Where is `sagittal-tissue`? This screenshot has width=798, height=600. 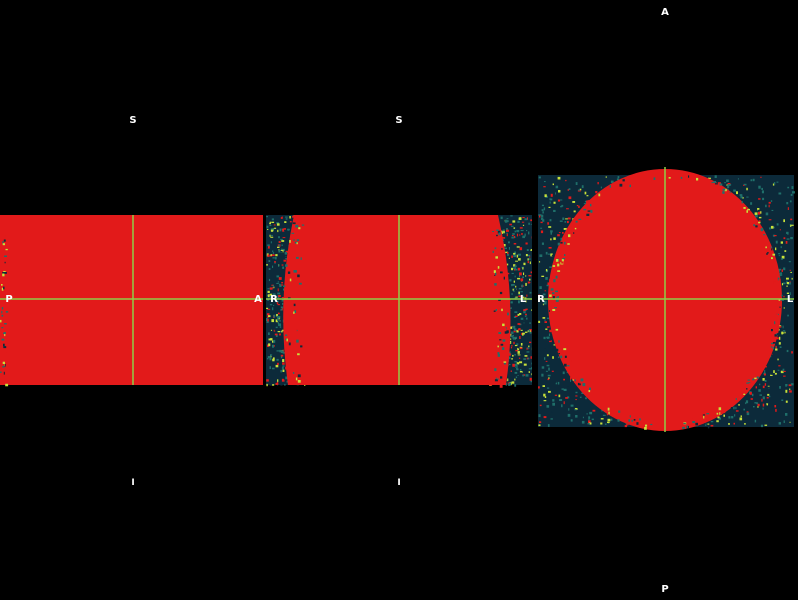
sagittal-tissue is located at coordinates (131, 300).